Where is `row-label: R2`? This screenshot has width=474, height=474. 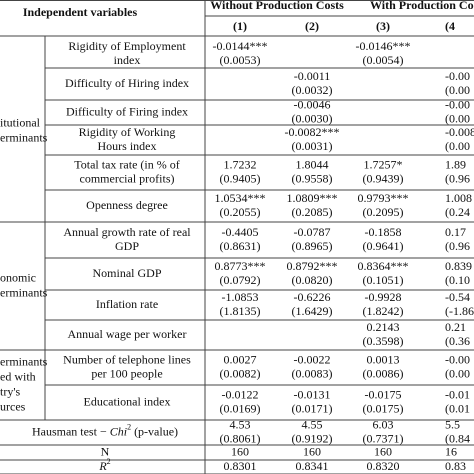
row-label: R2 is located at coordinates (104, 465).